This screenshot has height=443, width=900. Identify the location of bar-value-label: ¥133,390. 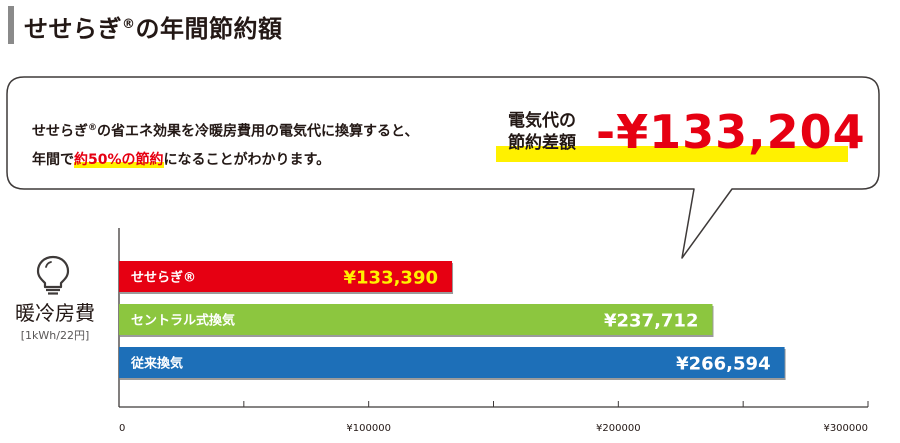
(391, 278).